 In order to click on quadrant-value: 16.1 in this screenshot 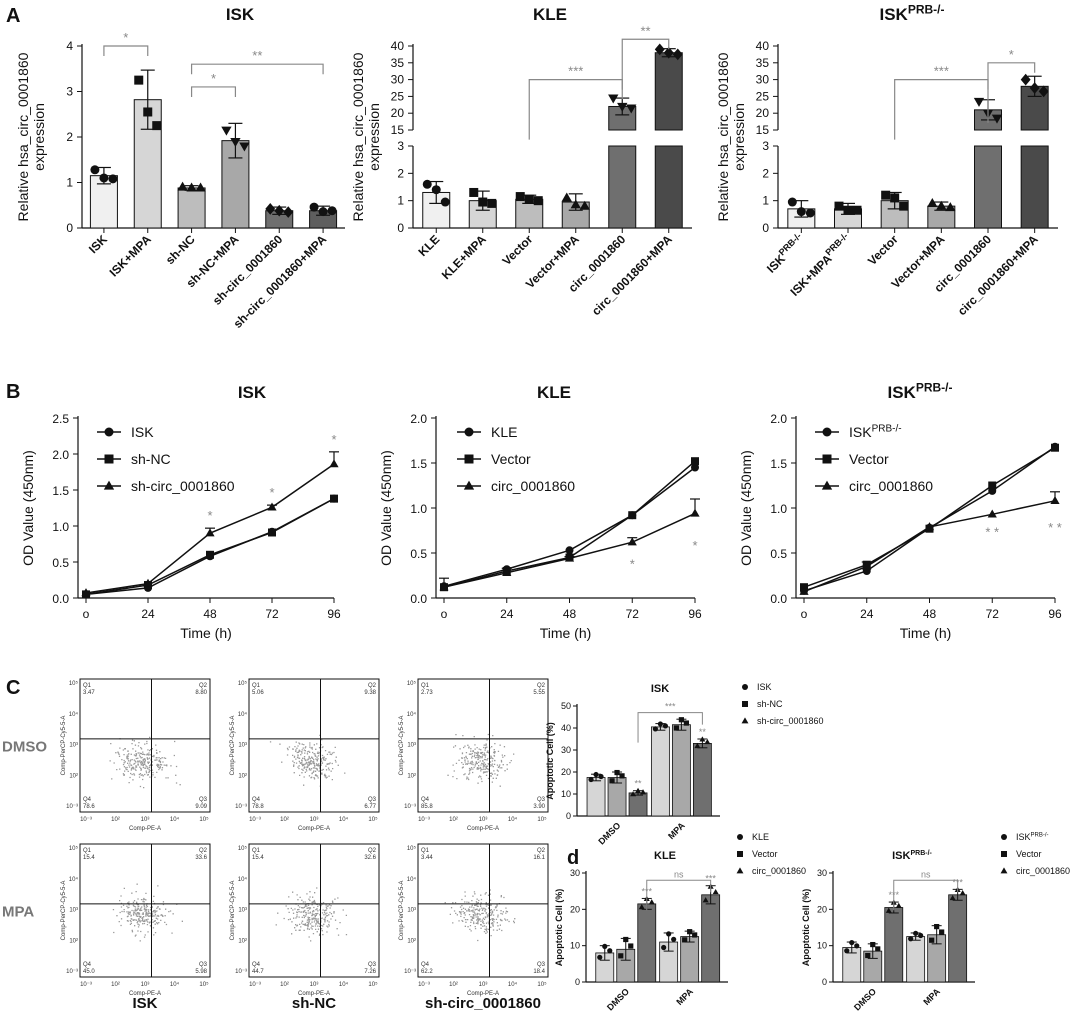, I will do `click(539, 858)`.